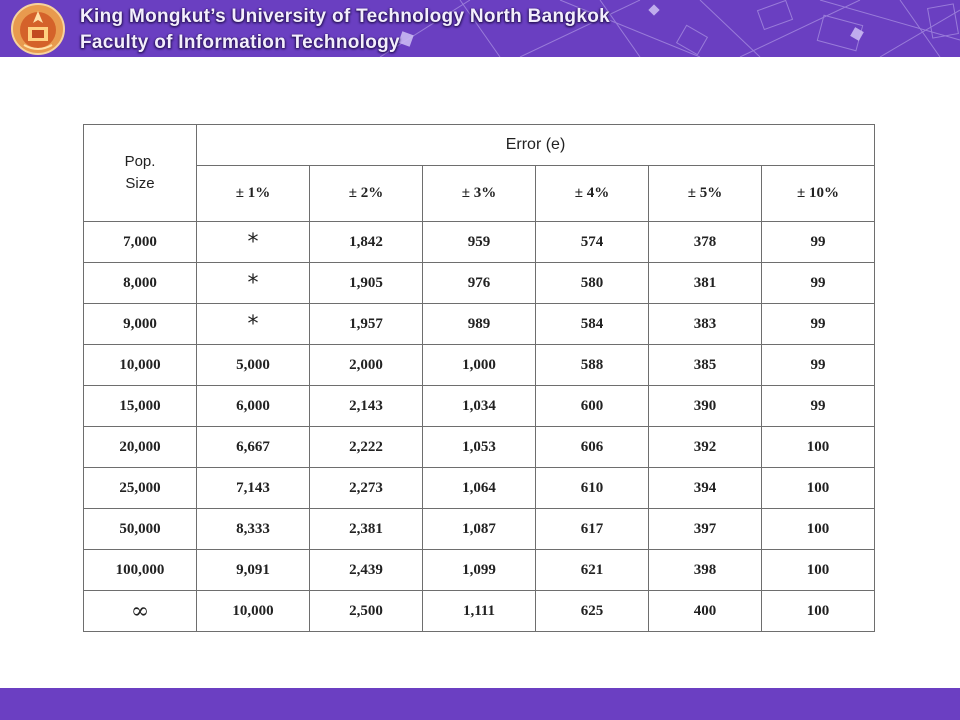 The width and height of the screenshot is (960, 720). What do you see at coordinates (705, 529) in the screenshot?
I see `sample-size-cell: 397` at bounding box center [705, 529].